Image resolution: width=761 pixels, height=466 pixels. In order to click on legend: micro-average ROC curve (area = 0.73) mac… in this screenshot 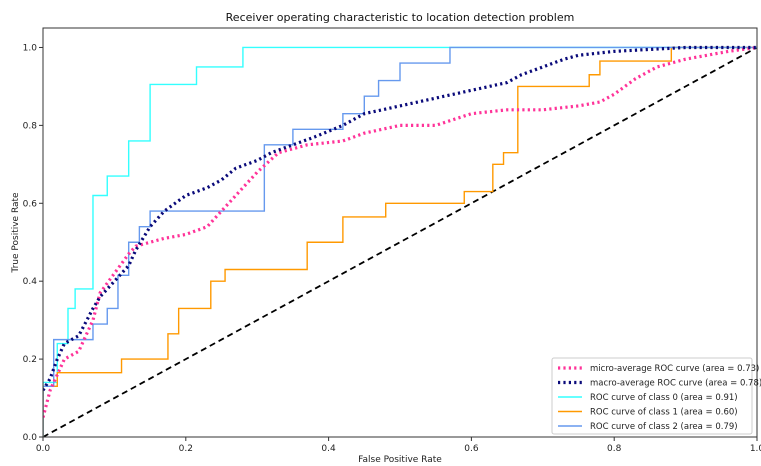, I will do `click(656, 396)`.